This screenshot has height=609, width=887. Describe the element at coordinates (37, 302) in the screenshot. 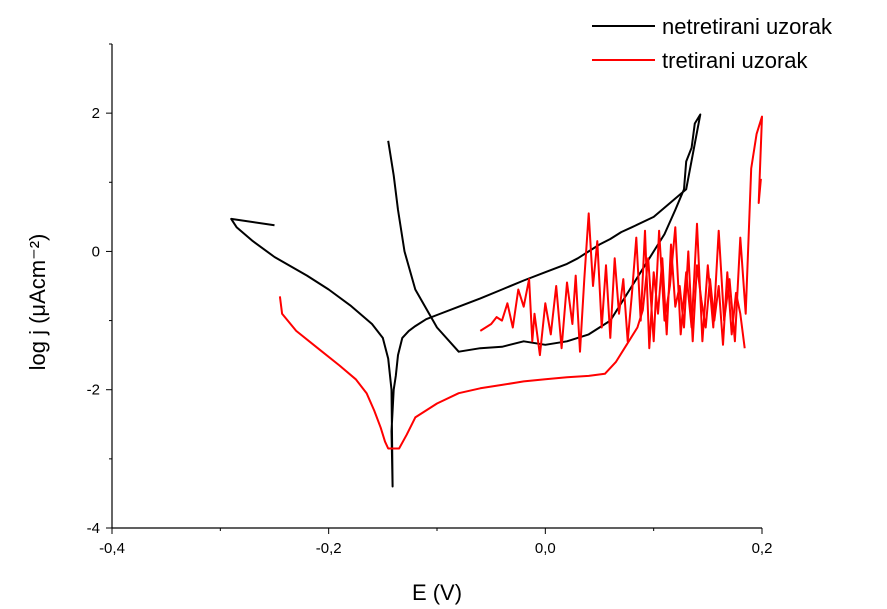

I see `y-axis-title: log j (μAcm⁻²)` at that location.